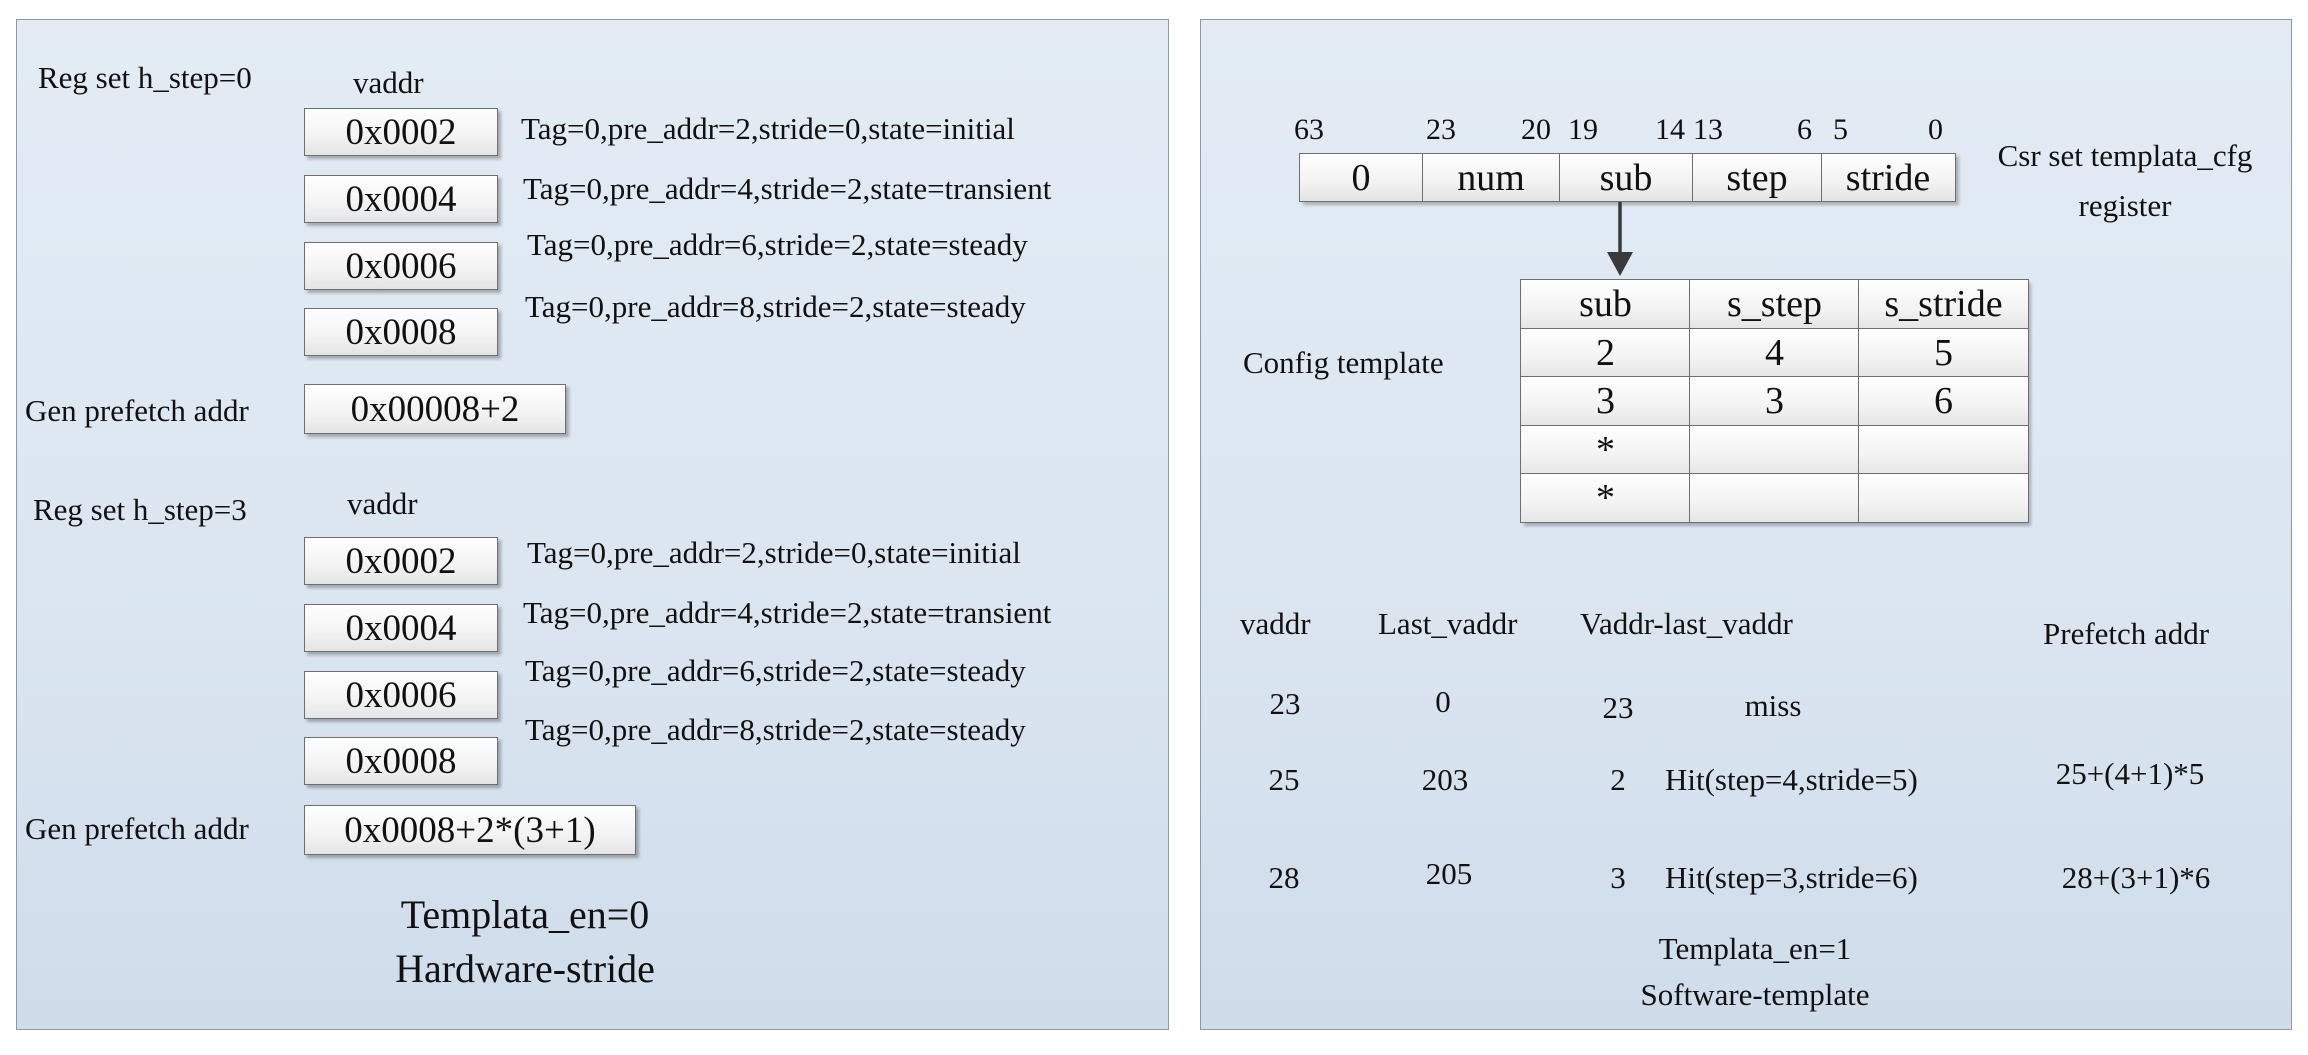 The height and width of the screenshot is (1055, 2308). What do you see at coordinates (401, 628) in the screenshot?
I see `vaddr-box-2-2: 0x0004` at bounding box center [401, 628].